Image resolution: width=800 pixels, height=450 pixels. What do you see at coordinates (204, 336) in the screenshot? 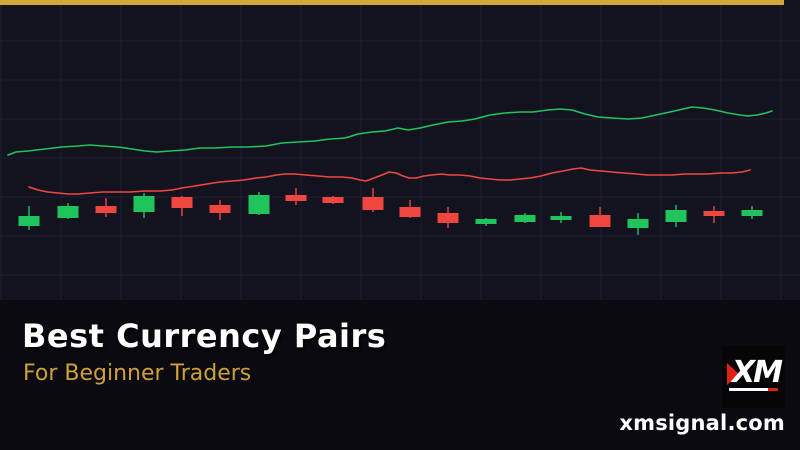
I see `page-title: Best Currency Pairs` at bounding box center [204, 336].